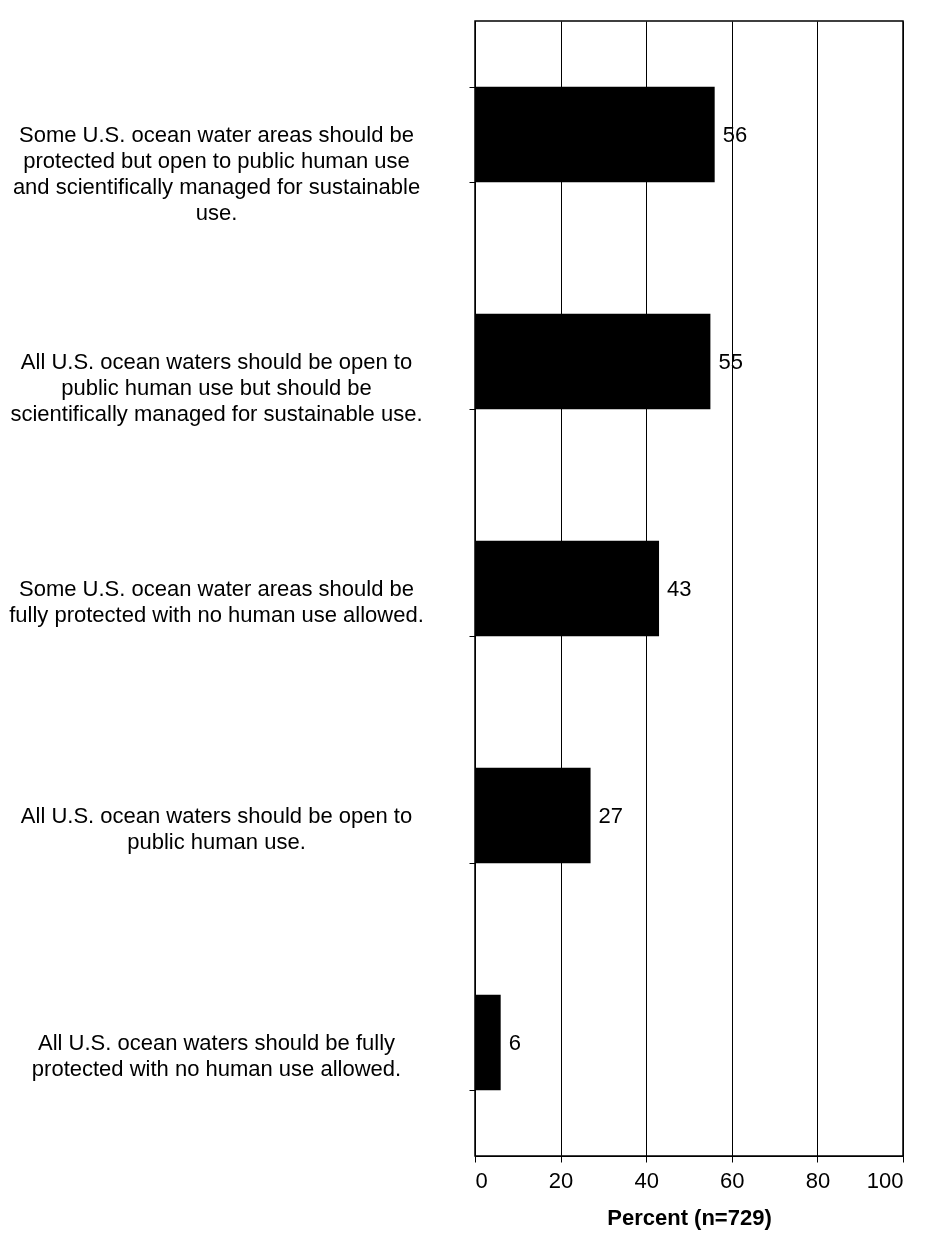  I want to click on y-tick-label: All U.S. ocean waters should be fully protected with no human use allowed., so click(216, 1055).